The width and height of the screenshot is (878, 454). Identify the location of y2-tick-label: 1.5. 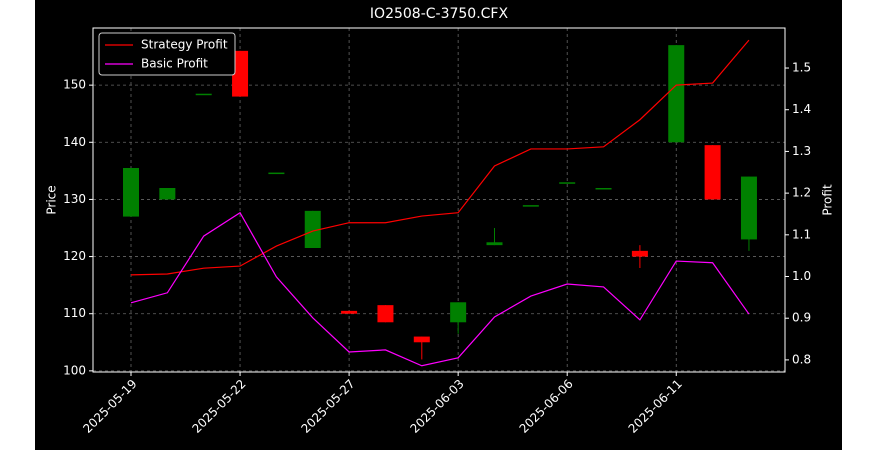
(801, 68).